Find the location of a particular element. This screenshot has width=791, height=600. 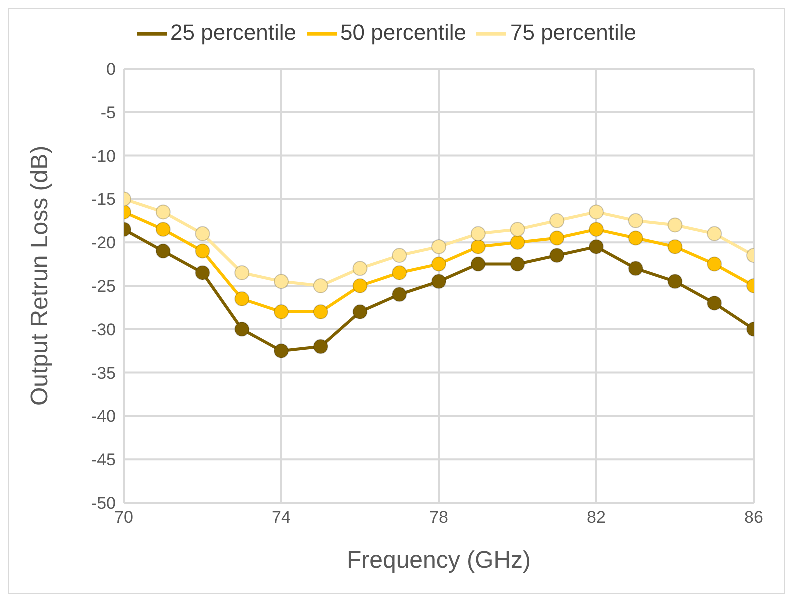

y-tick-label: -10 is located at coordinates (103, 156).